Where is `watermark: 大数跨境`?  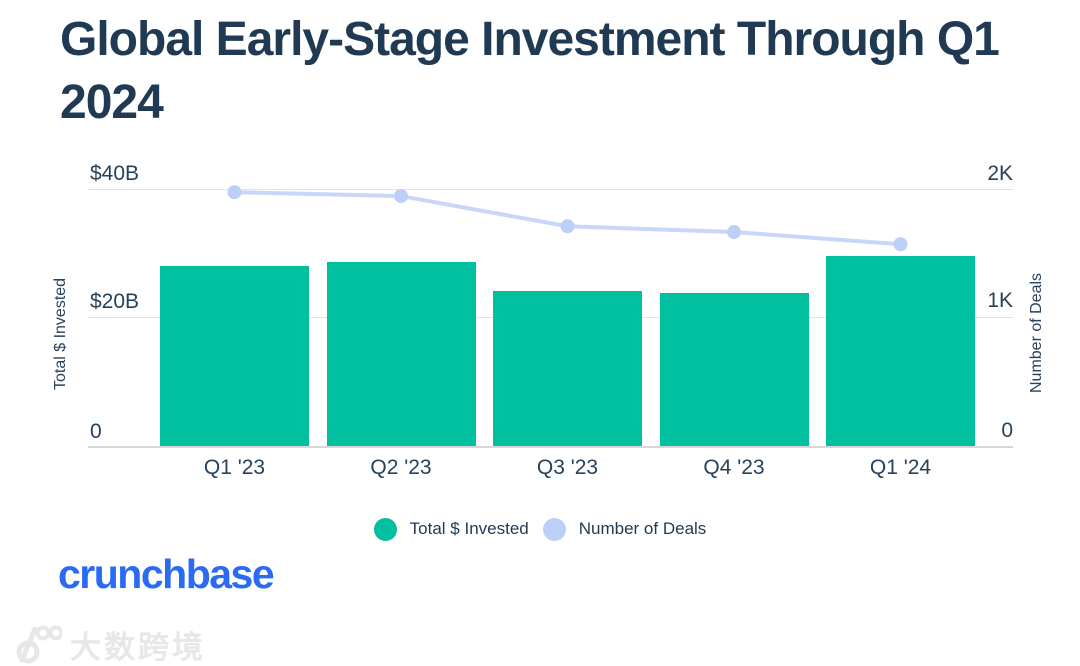 watermark: 大数跨境 is located at coordinates (109, 644).